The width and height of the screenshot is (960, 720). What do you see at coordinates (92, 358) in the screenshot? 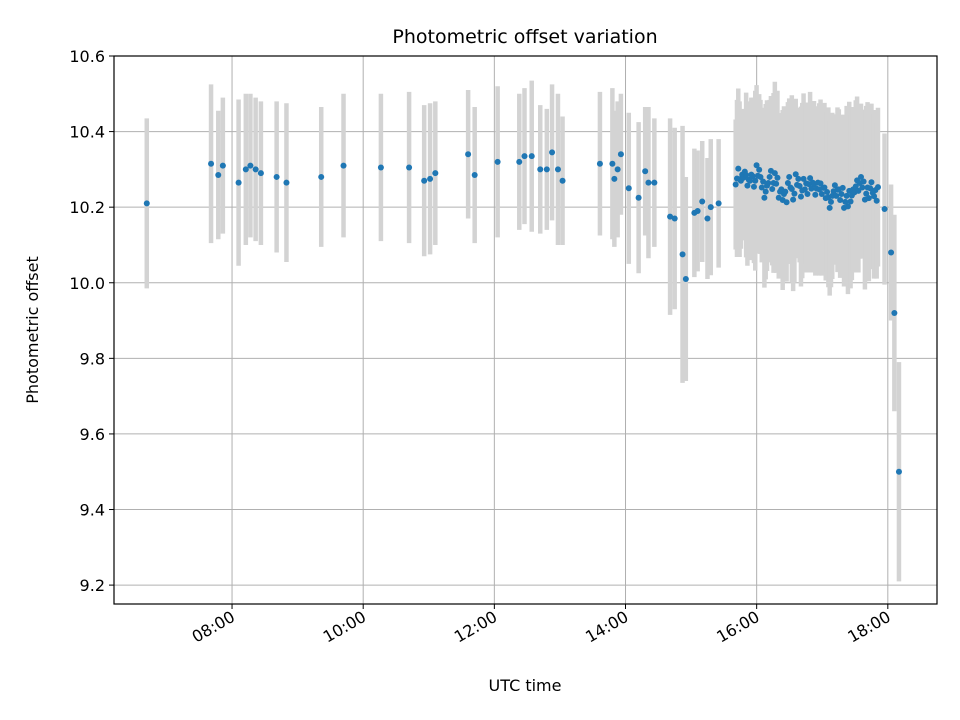
I see `y-tick-label: 9.8` at bounding box center [92, 358].